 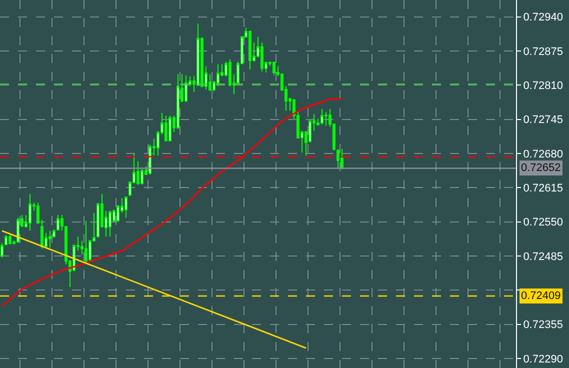 What do you see at coordinates (543, 325) in the screenshot?
I see `y-tick-label: 0.72355` at bounding box center [543, 325].